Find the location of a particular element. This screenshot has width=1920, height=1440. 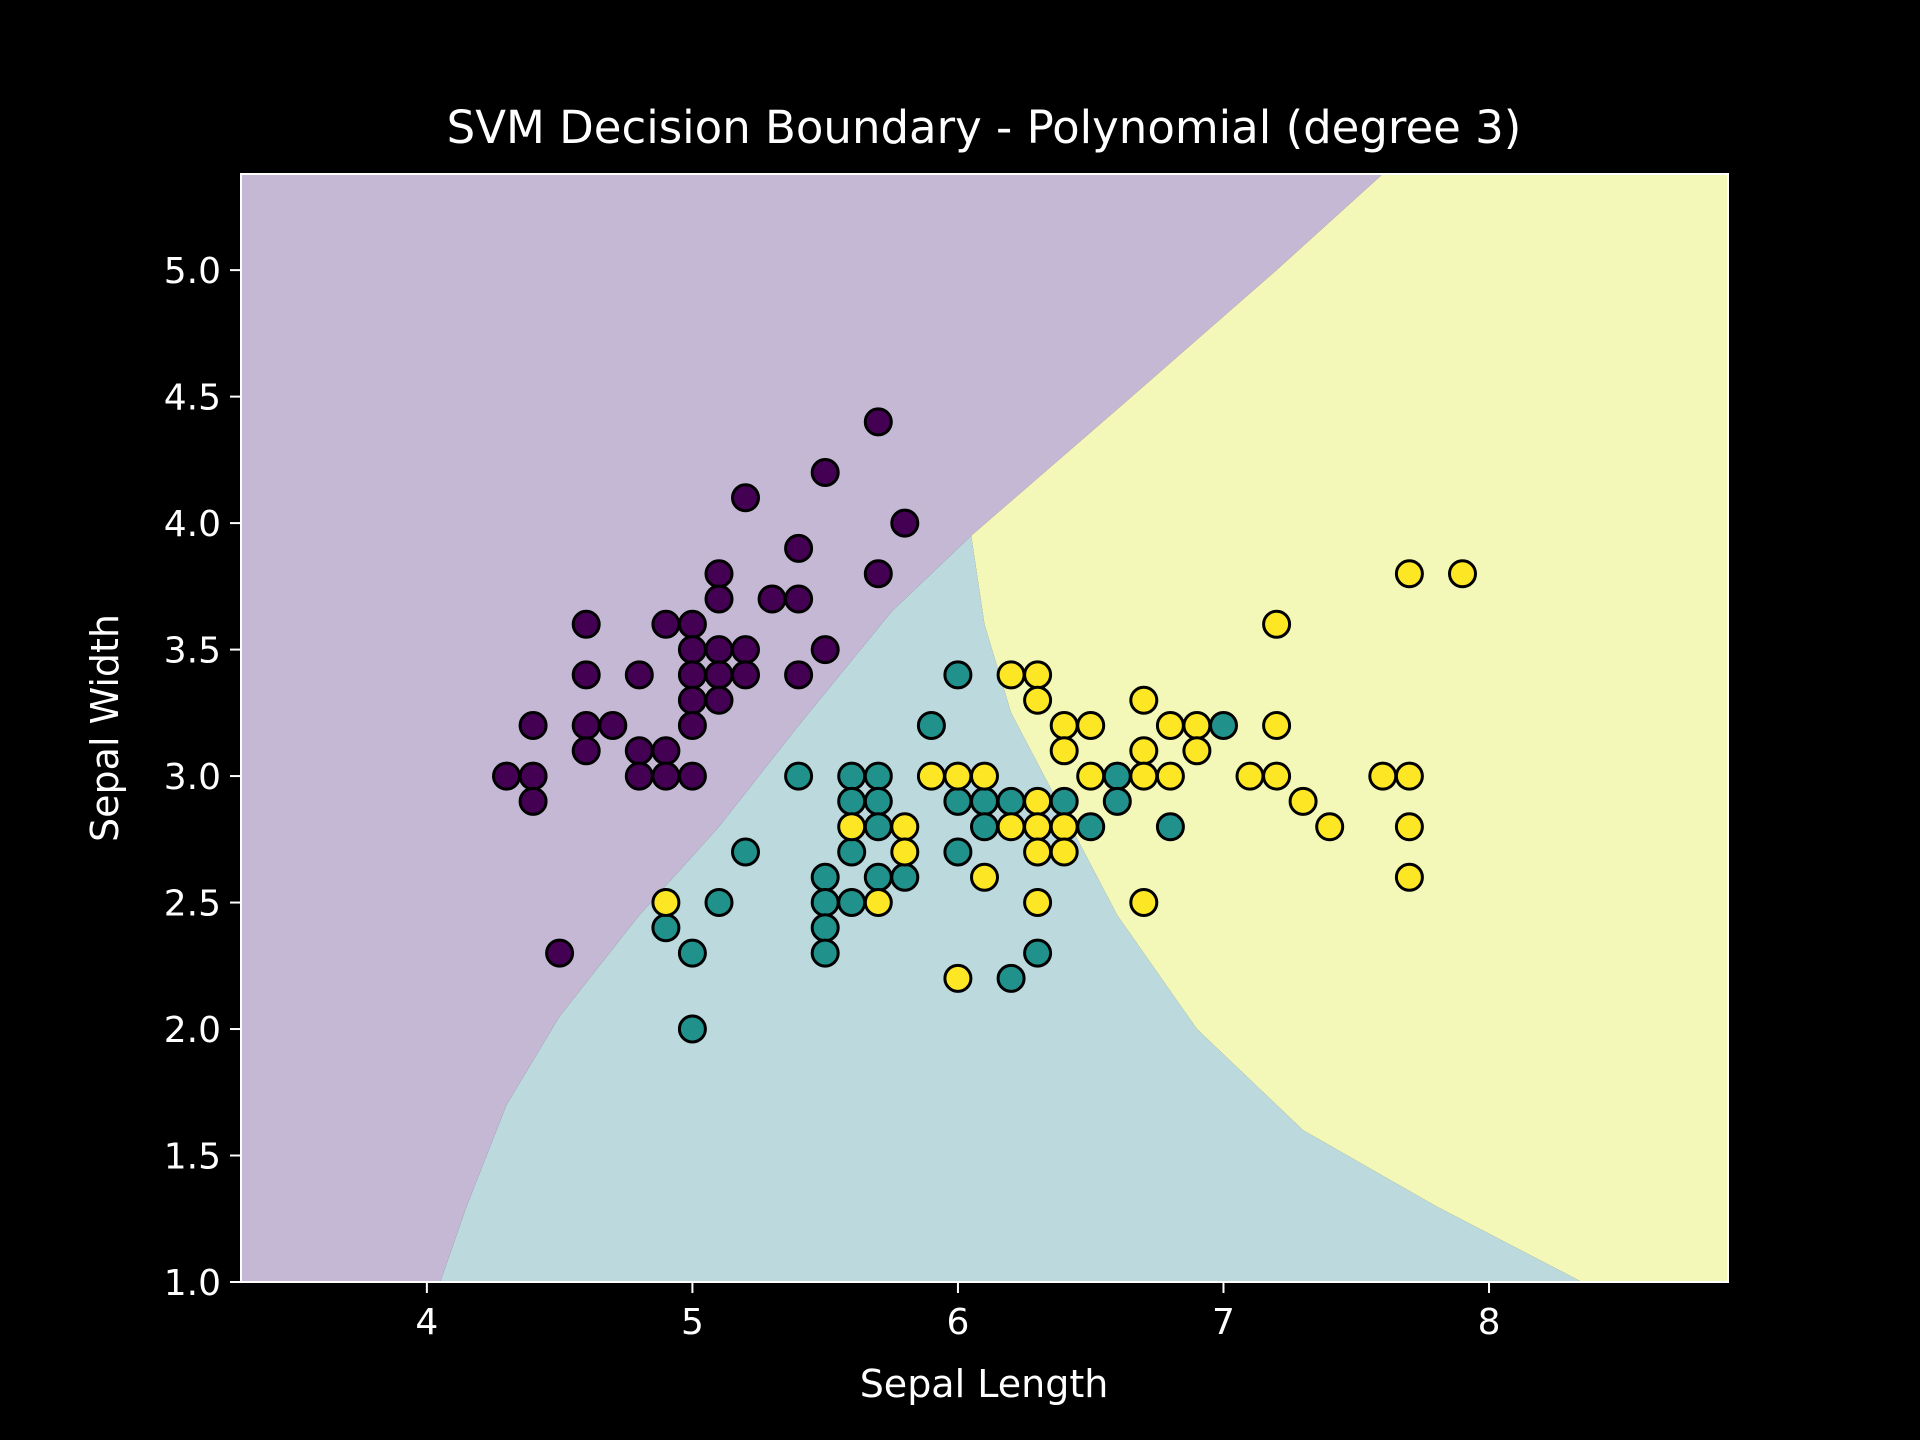

x-axis: 4 5 6 7 8 is located at coordinates (957, 1312).